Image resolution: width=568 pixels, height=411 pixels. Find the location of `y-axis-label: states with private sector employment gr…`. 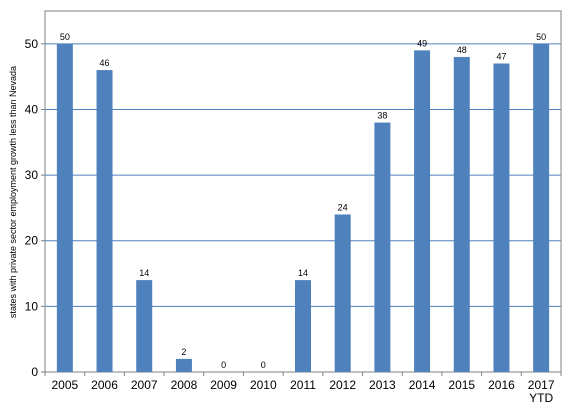

y-axis-label: states with private sector employment gr… is located at coordinates (13, 192).